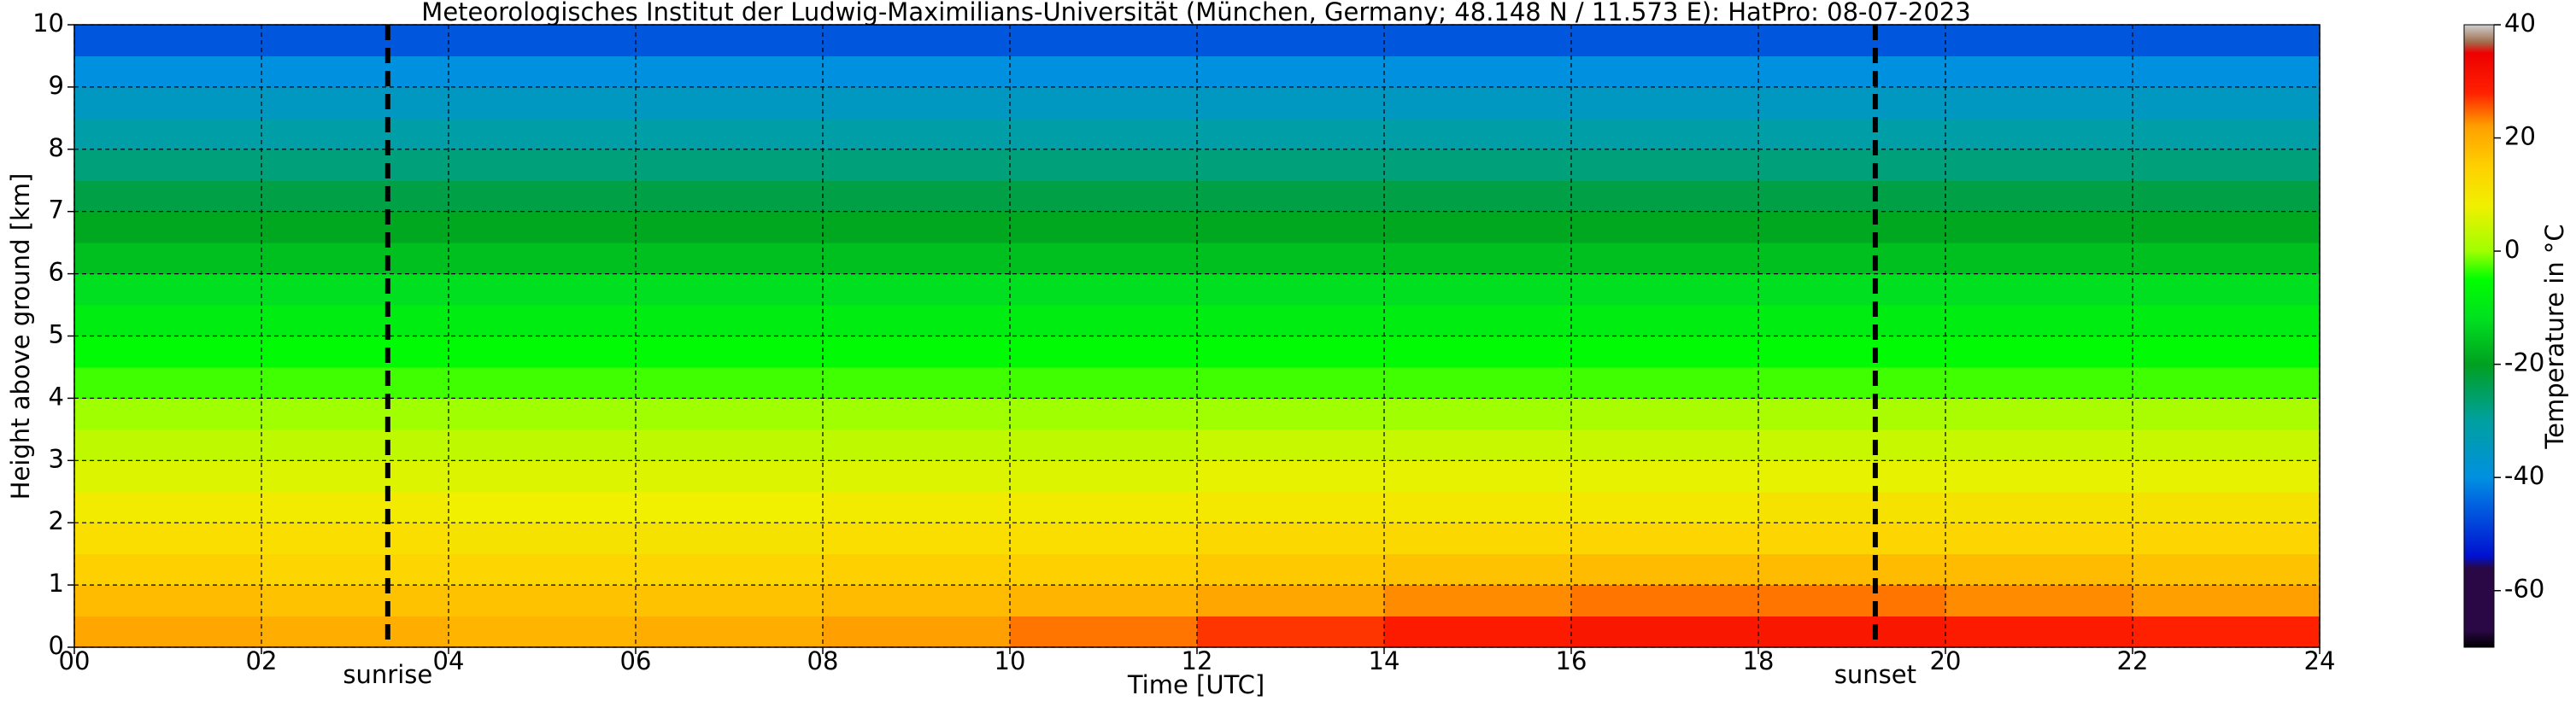 This screenshot has width=2576, height=707. What do you see at coordinates (56, 147) in the screenshot?
I see `y-tick-label: 8` at bounding box center [56, 147].